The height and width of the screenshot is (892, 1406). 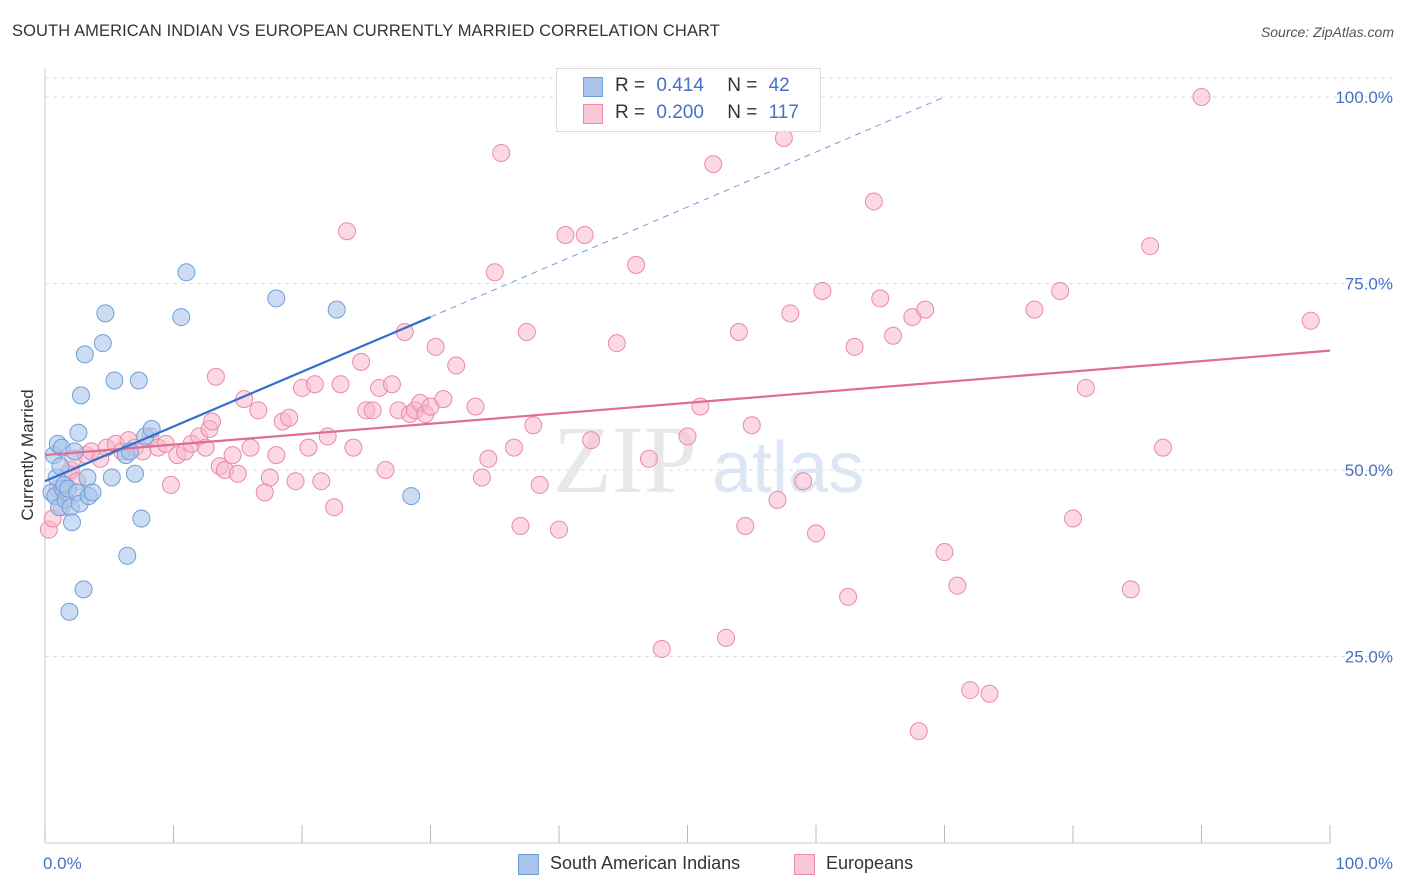 I want to click on european-trend-line, so click(x=687, y=403).